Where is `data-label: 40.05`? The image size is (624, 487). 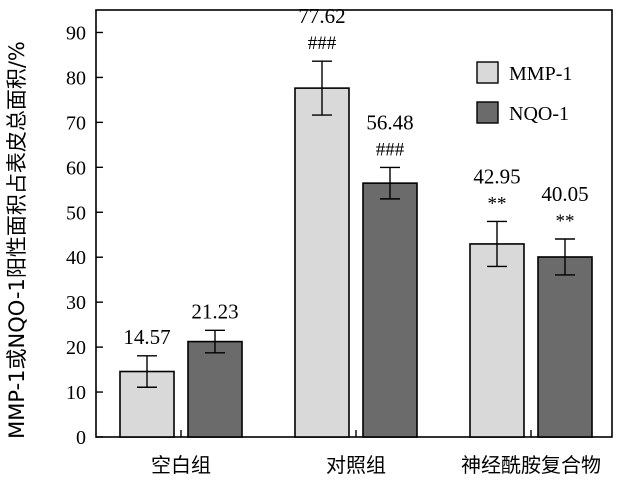 data-label: 40.05 is located at coordinates (564, 194).